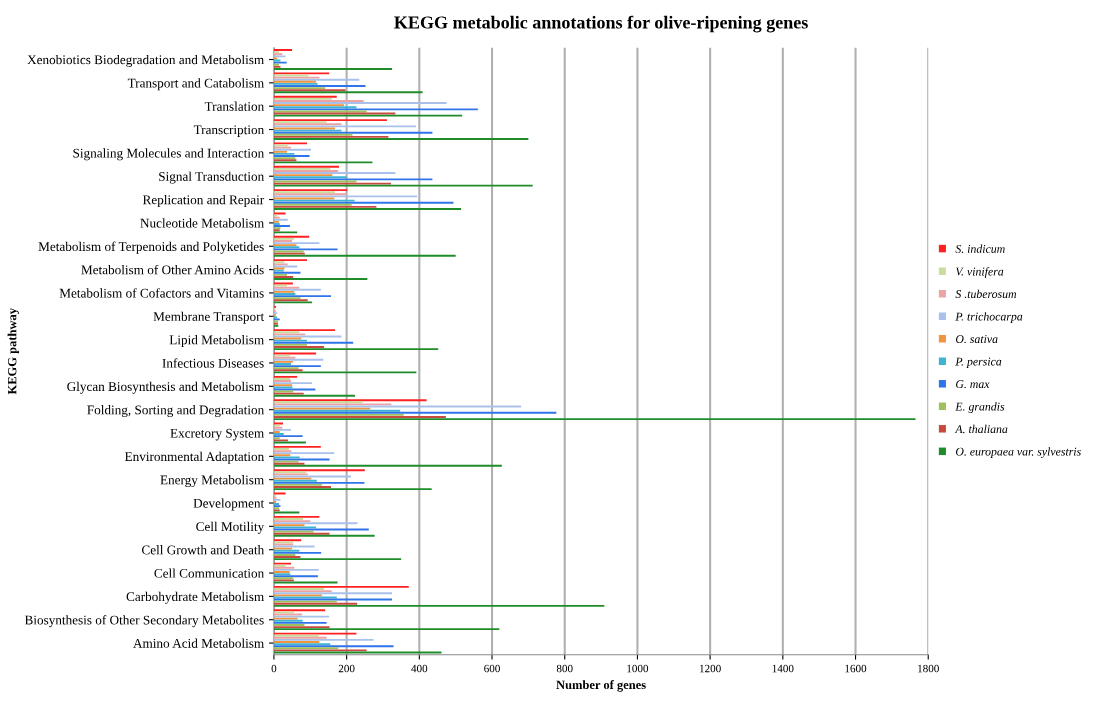 This screenshot has width=1109, height=714. Describe the element at coordinates (980, 407) in the screenshot. I see `legend-label: E. grandis` at that location.